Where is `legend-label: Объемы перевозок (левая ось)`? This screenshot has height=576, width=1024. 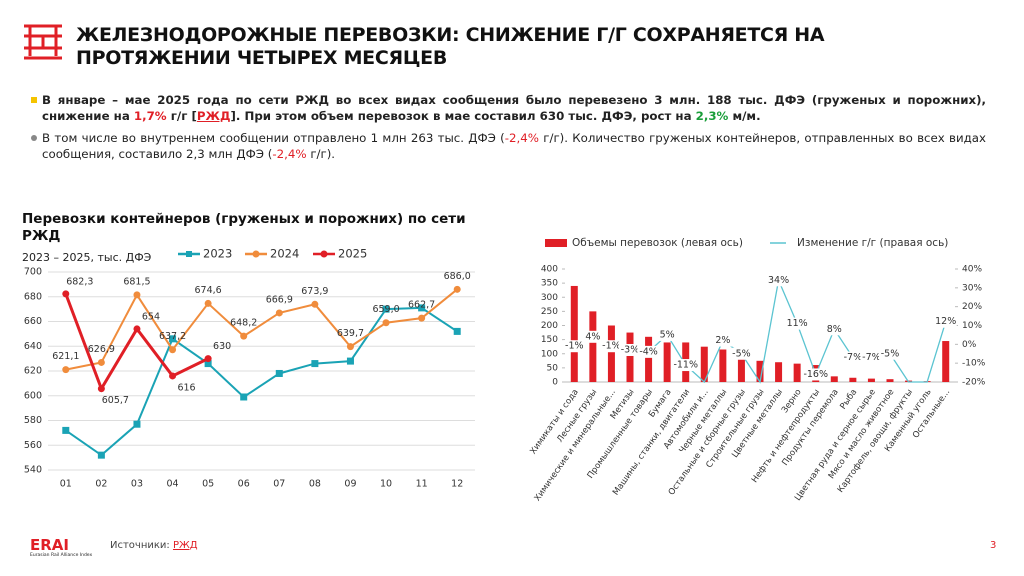 legend-label: Объемы перевозок (левая ось) is located at coordinates (657, 243).